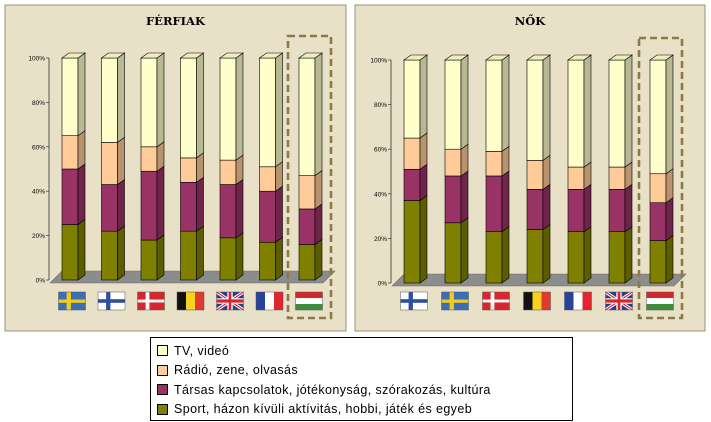 This screenshot has height=422, width=711. I want to click on flag-stripe-yellow, so click(537, 301).